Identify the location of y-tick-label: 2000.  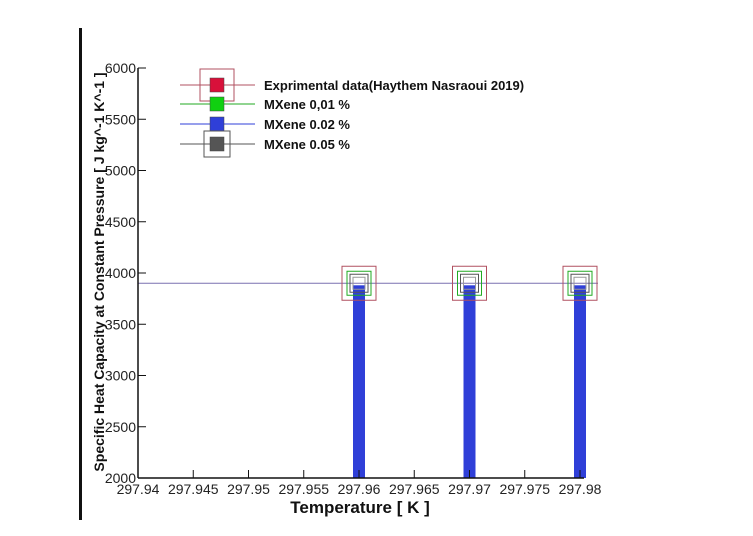
(120, 478).